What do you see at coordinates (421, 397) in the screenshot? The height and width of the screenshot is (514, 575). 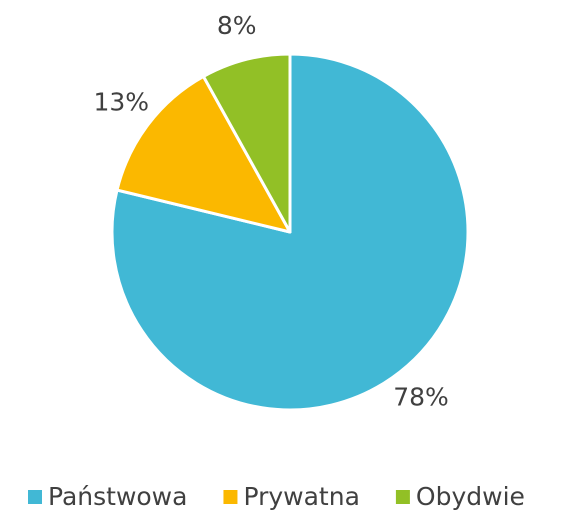 I see `data-label: 78%` at bounding box center [421, 397].